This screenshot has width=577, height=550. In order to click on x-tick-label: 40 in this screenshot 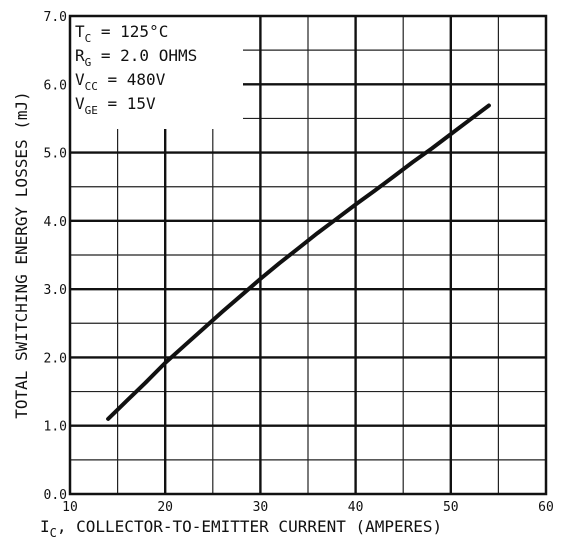, I will do `click(356, 507)`.